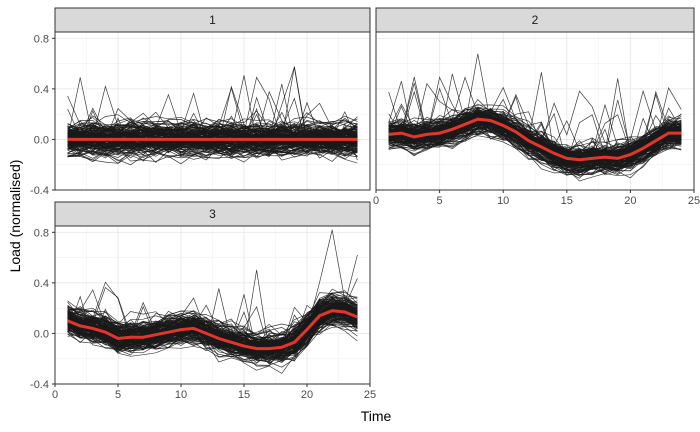 This screenshot has width=700, height=432. What do you see at coordinates (15, 216) in the screenshot?
I see `y-axis-title: Load (normalised)` at bounding box center [15, 216].